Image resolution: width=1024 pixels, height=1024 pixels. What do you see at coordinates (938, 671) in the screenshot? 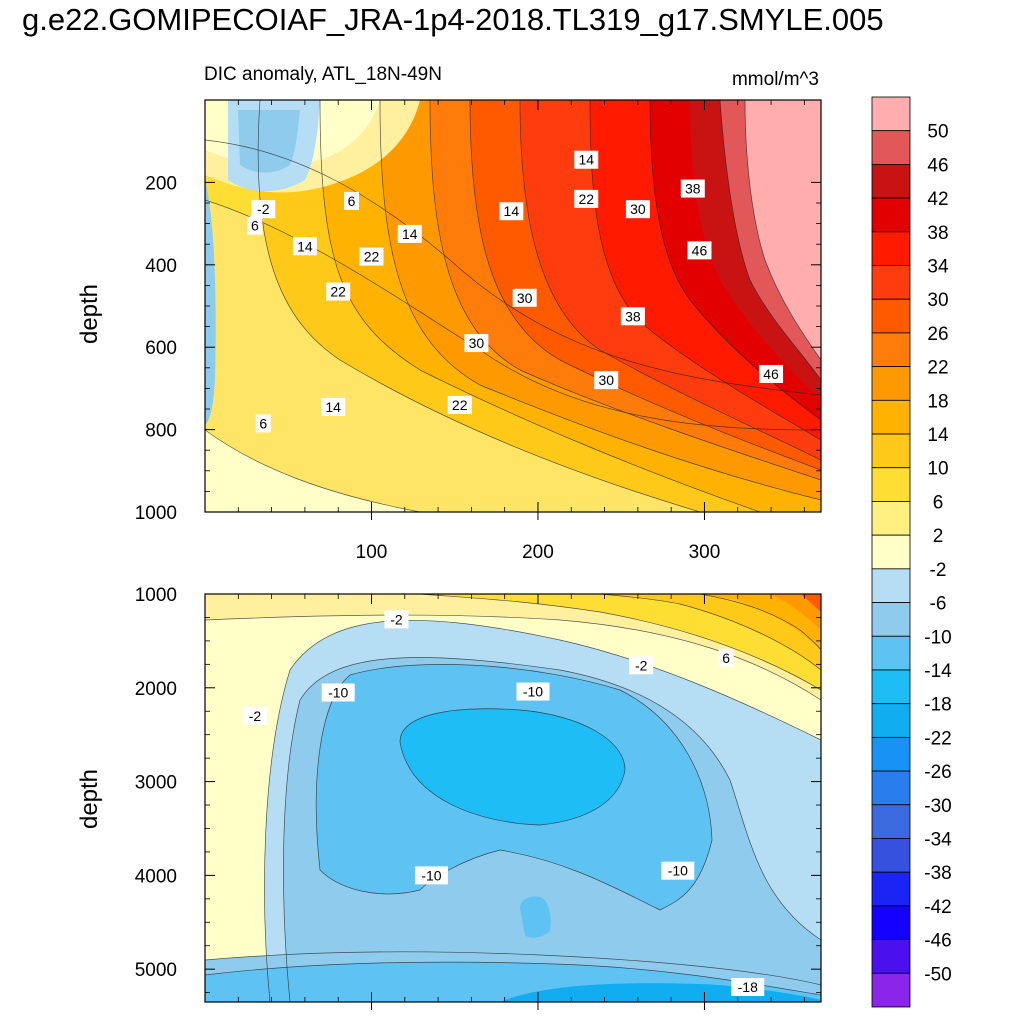
I see `colorbar-level-label: -14` at bounding box center [938, 671].